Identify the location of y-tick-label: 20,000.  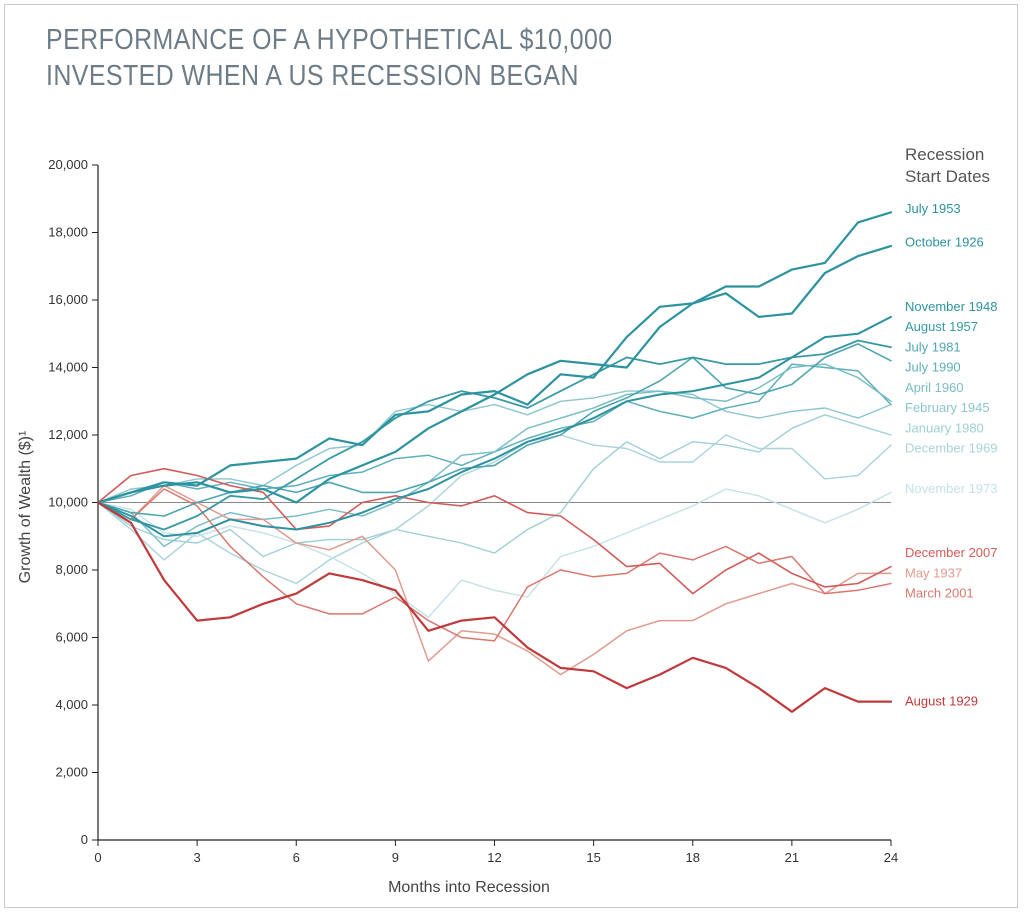
(68, 164).